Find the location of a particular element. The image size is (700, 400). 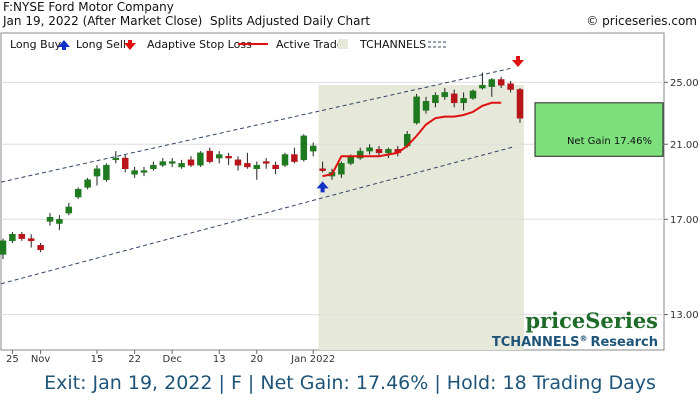

legend-long-buy-icon is located at coordinates (64, 45).